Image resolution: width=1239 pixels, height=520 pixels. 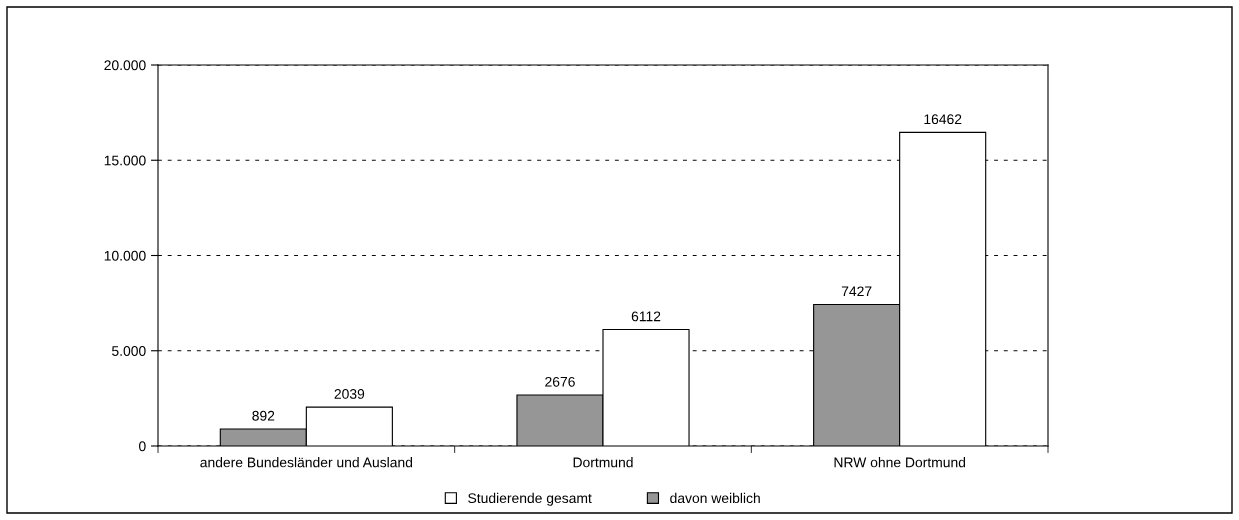 What do you see at coordinates (125, 255) in the screenshot?
I see `y-tick-label: 10.000` at bounding box center [125, 255].